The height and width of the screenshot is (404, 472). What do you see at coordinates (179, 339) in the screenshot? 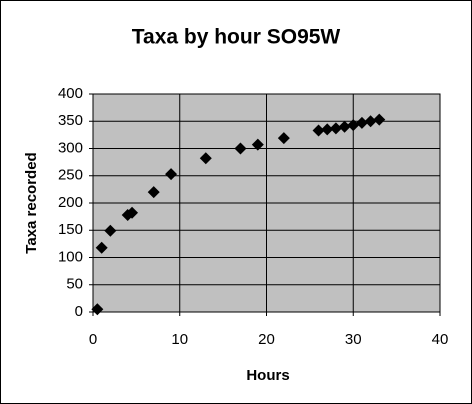
I see `x-tick-label: 10` at bounding box center [179, 339].